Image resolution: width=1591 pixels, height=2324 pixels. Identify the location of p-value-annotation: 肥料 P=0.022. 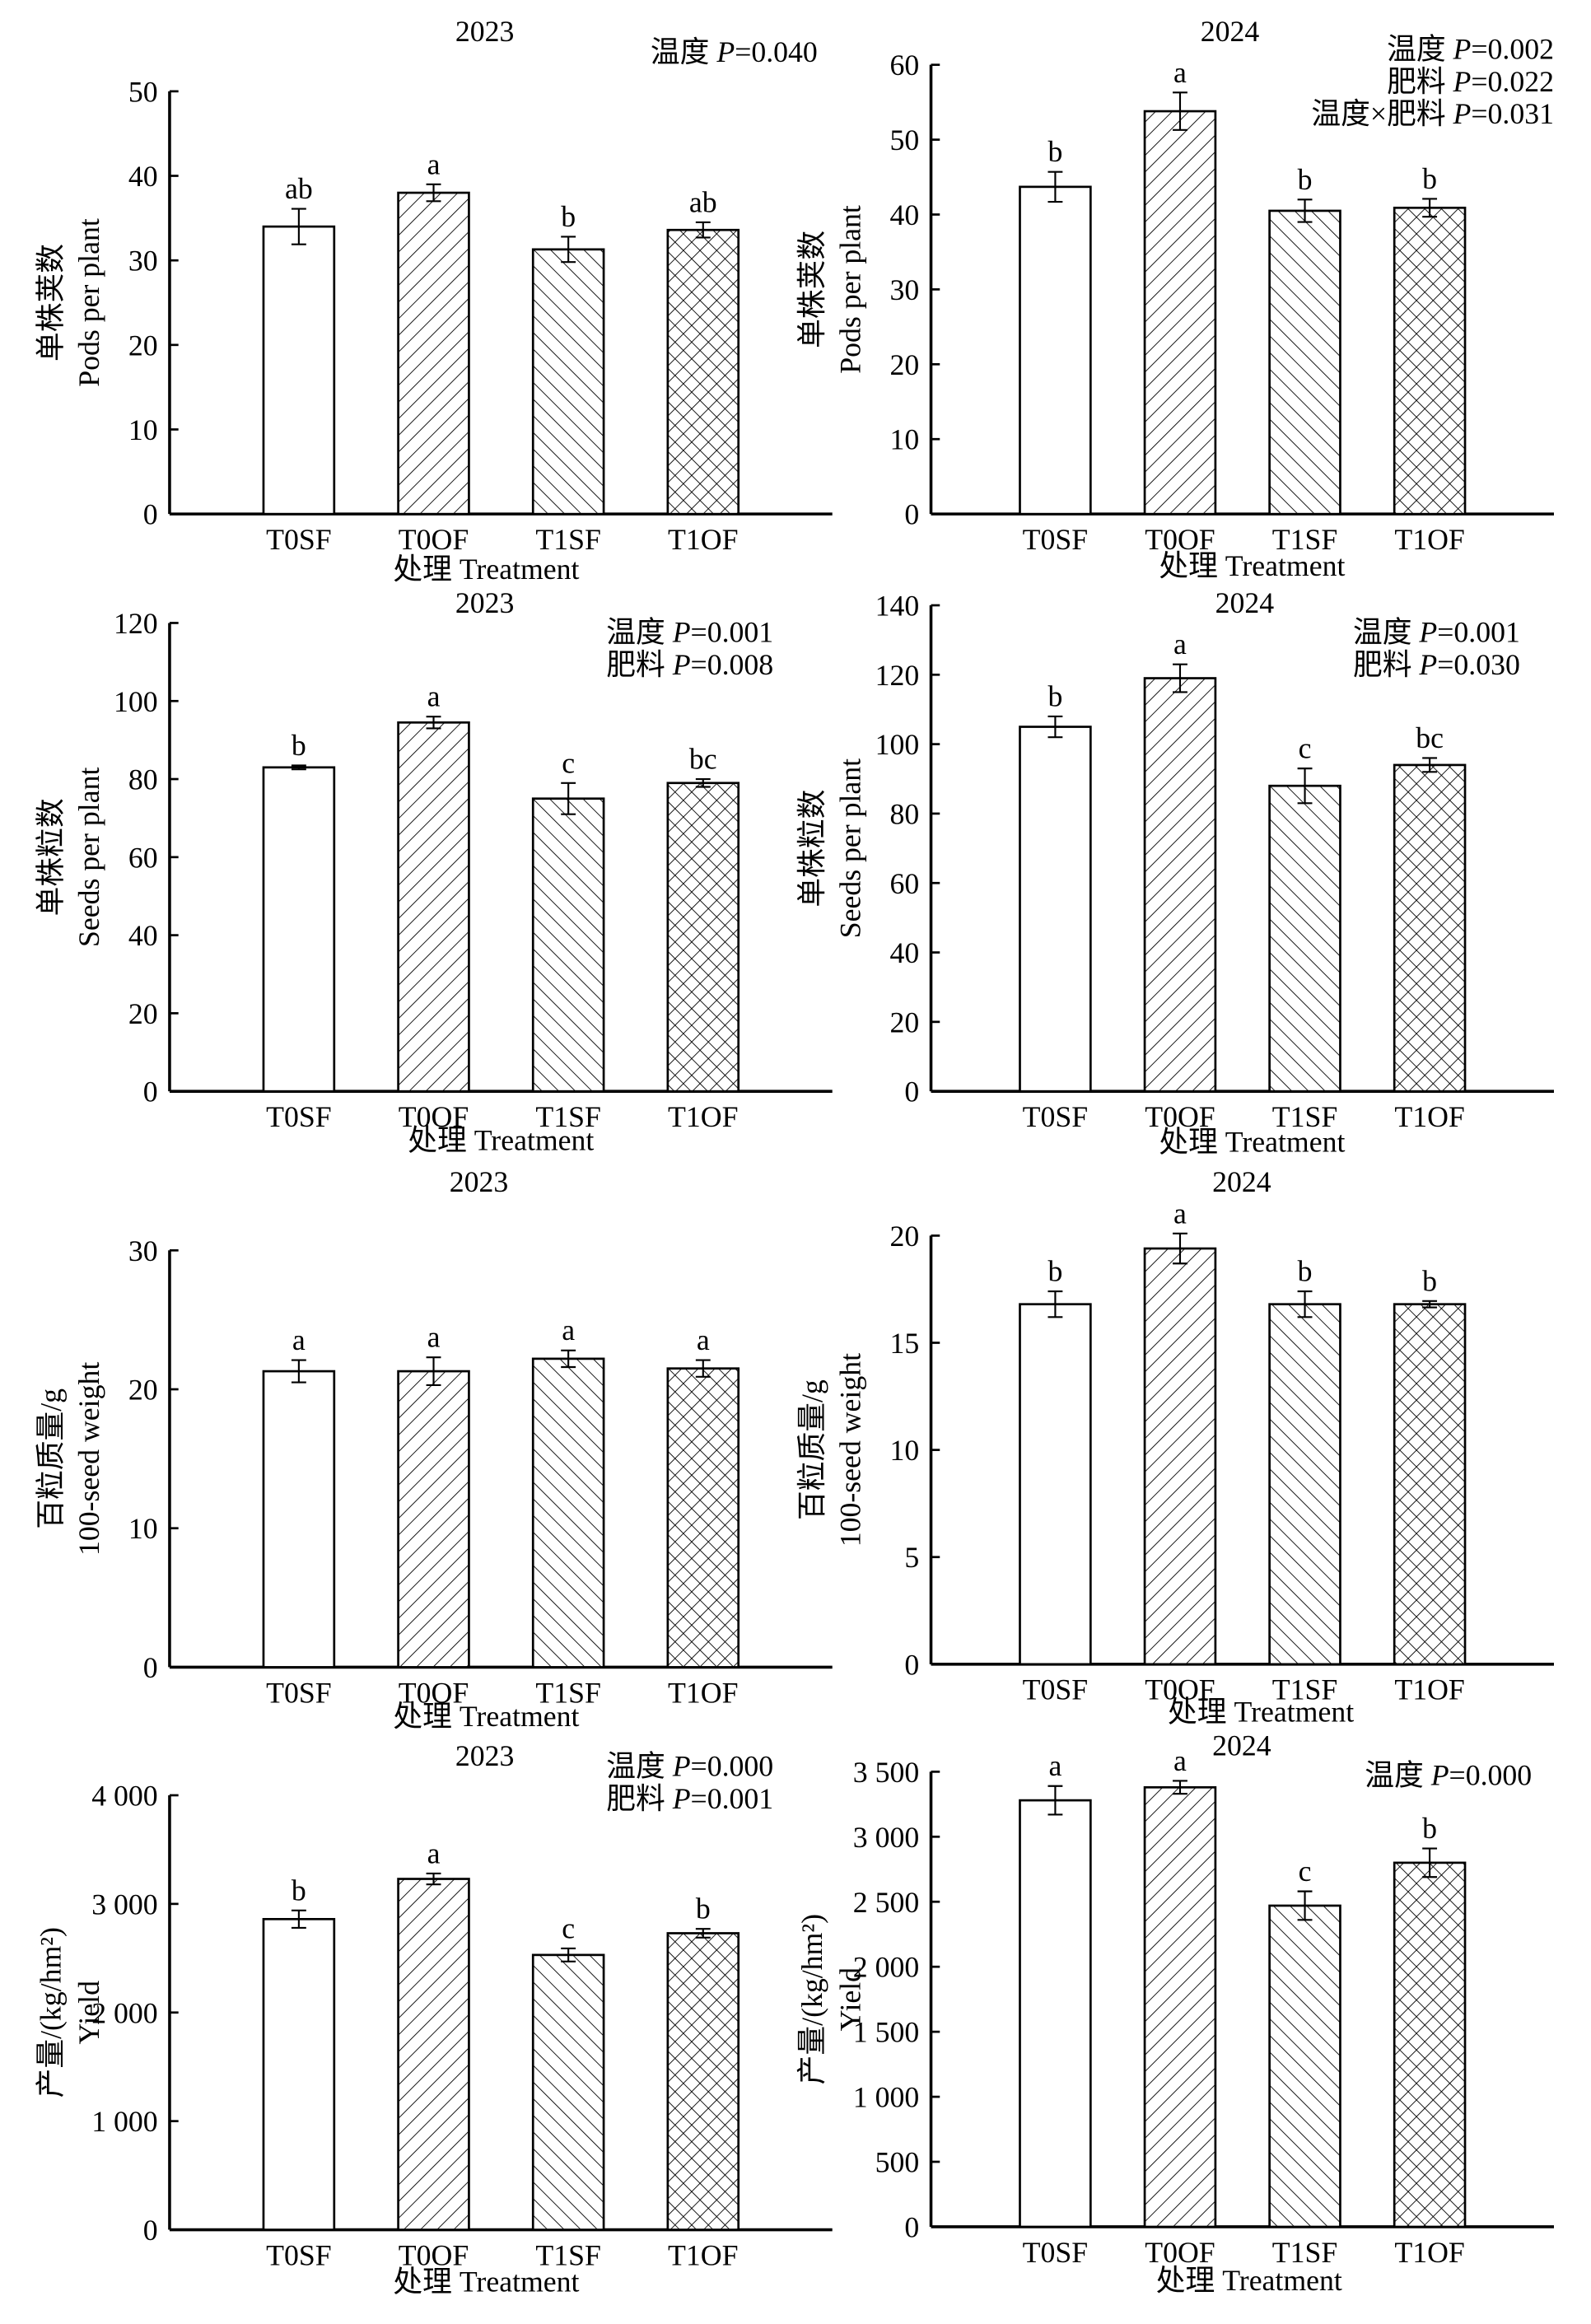
(1470, 81).